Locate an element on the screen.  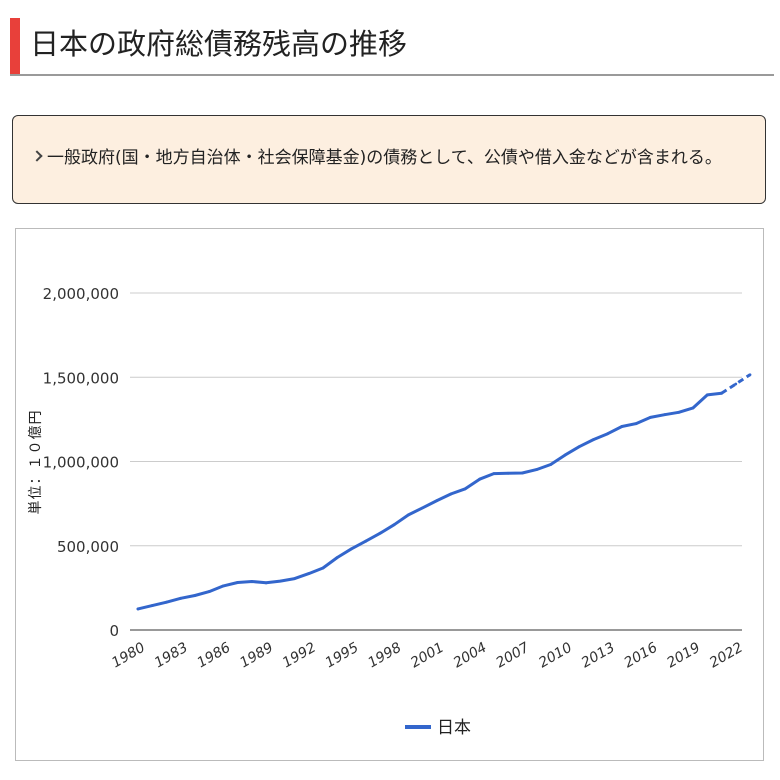
x-tick-label: 2016 is located at coordinates (641, 656).